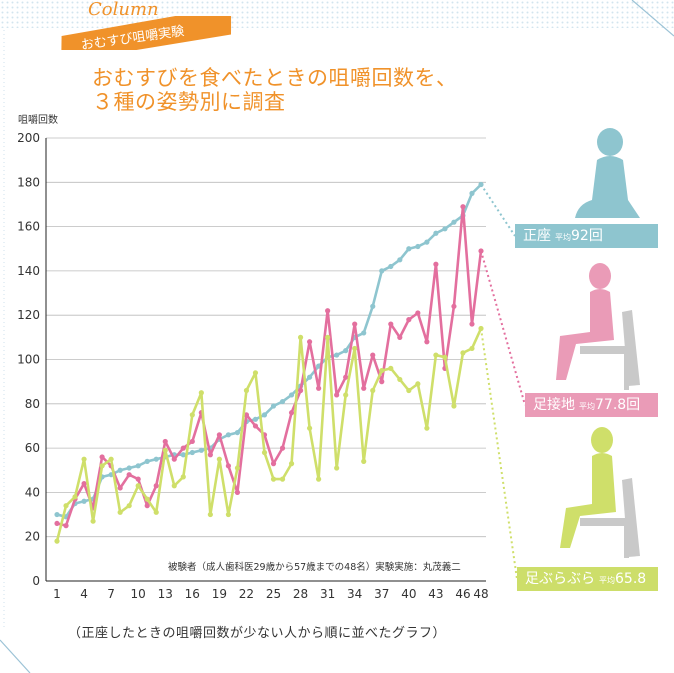  What do you see at coordinates (138, 594) in the screenshot?
I see `x-tick-label: 10` at bounding box center [138, 594].